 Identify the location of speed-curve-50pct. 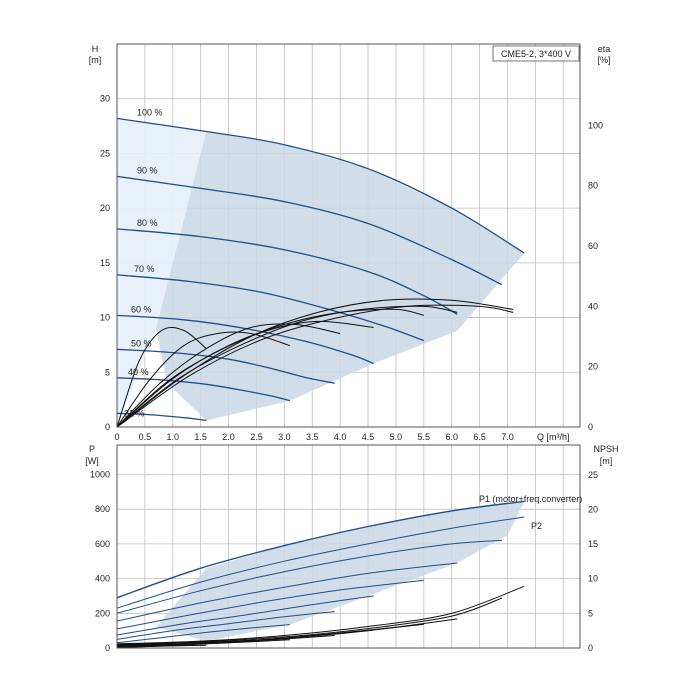
(225, 366).